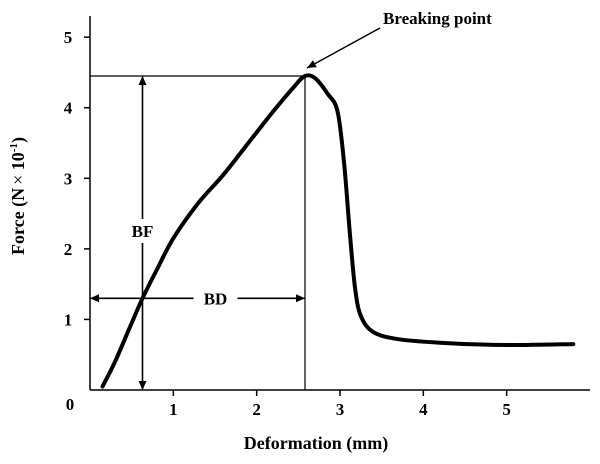  I want to click on y-axis-title-base: 10, so click(18, 163).